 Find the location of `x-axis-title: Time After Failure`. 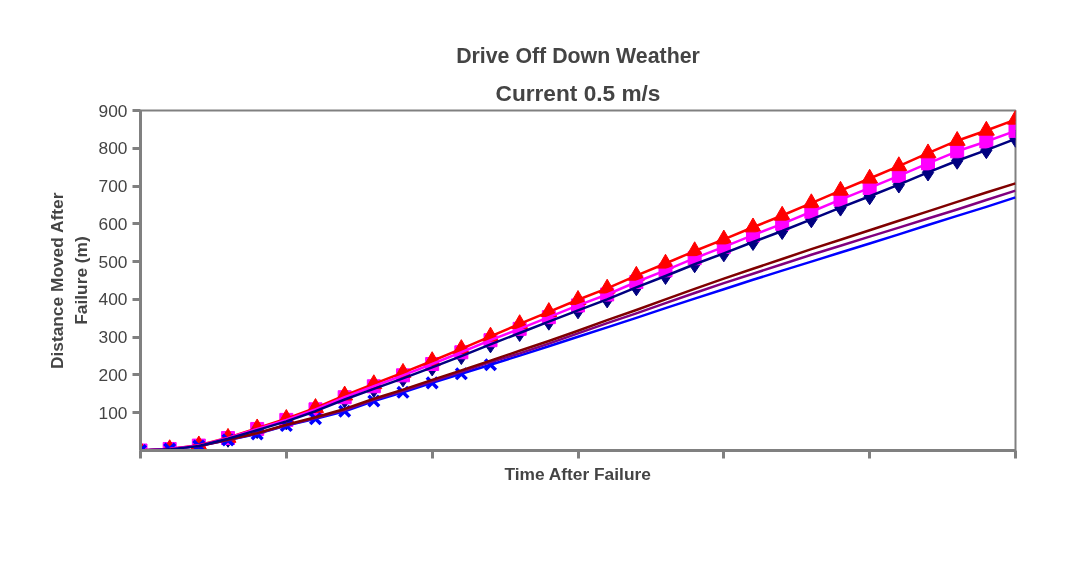

x-axis-title: Time After Failure is located at coordinates (578, 473).